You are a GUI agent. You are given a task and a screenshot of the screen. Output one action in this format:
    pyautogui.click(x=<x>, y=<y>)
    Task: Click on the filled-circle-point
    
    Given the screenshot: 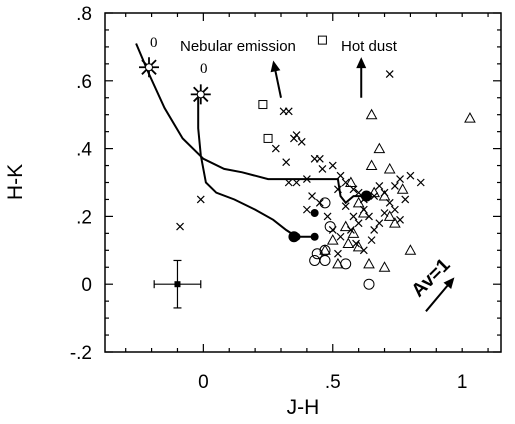 What is the action you would take?
    pyautogui.click(x=366, y=196)
    